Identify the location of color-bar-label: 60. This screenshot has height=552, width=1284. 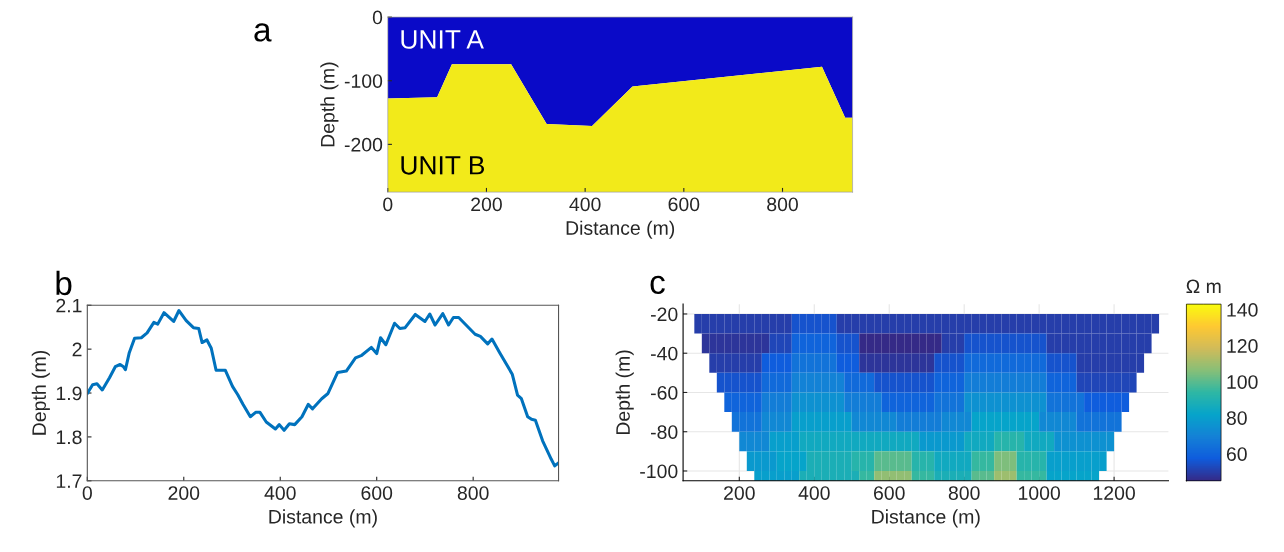
(1236, 454).